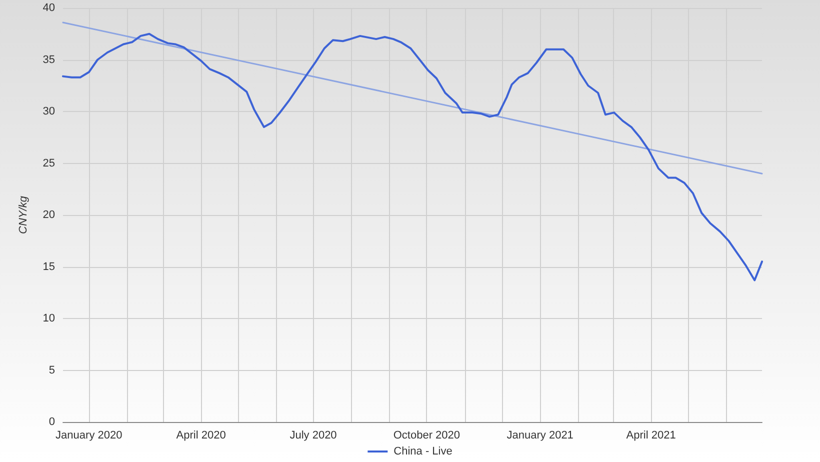  I want to click on x-tick-label: January 2021, so click(540, 436).